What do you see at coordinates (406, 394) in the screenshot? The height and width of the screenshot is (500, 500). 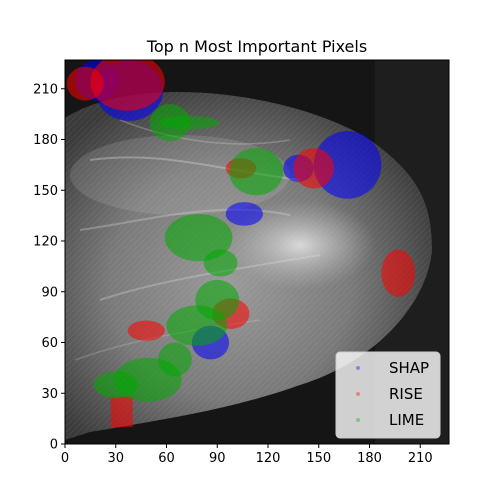 I see `legend-label-rise: RISE` at bounding box center [406, 394].